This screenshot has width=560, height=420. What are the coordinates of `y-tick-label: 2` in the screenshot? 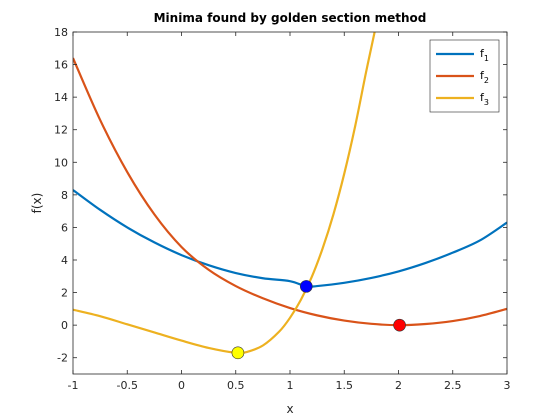 It's located at (64, 293).